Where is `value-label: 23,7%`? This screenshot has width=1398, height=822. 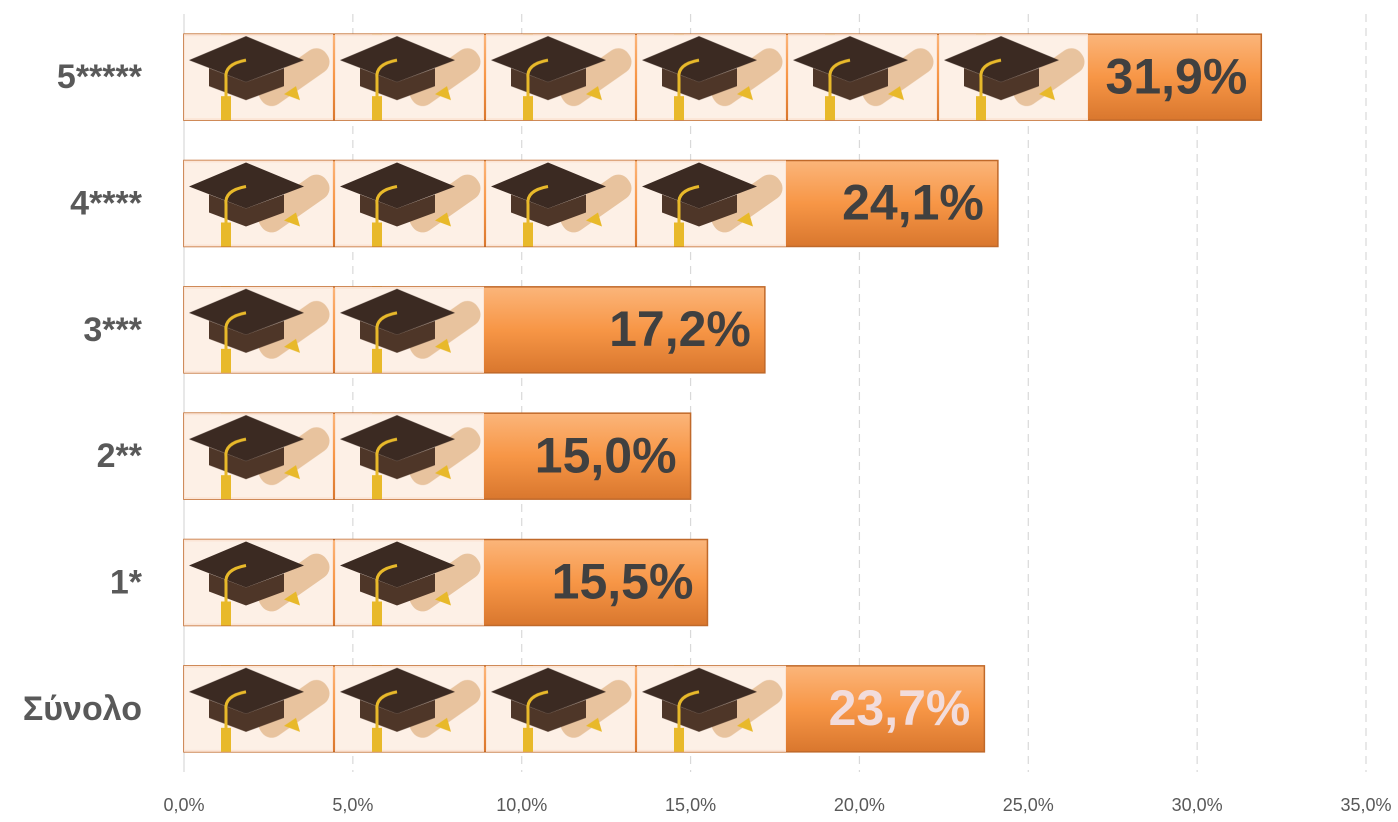
value-label: 23,7% is located at coordinates (900, 708).